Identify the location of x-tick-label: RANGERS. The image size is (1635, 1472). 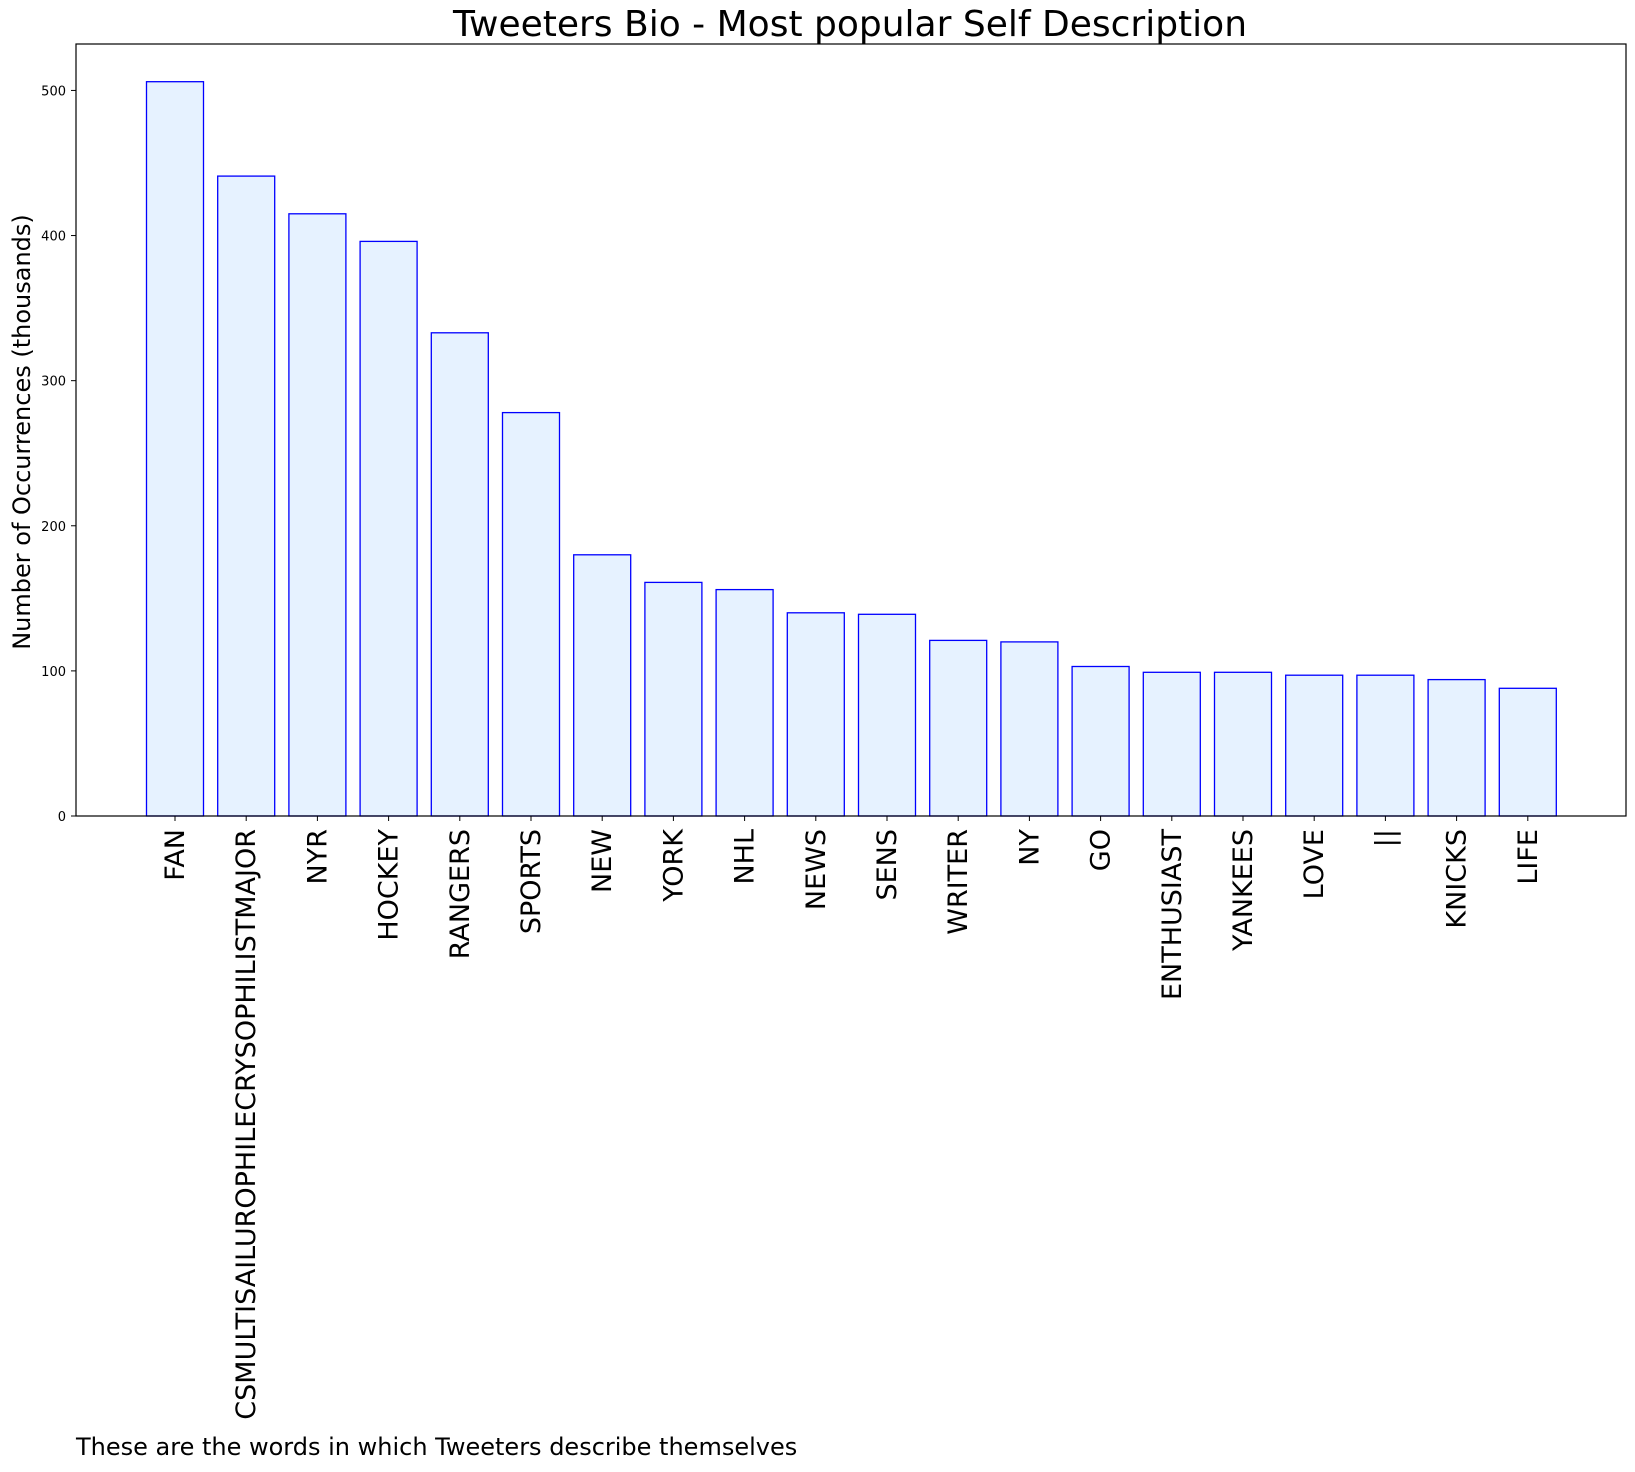
(460, 894).